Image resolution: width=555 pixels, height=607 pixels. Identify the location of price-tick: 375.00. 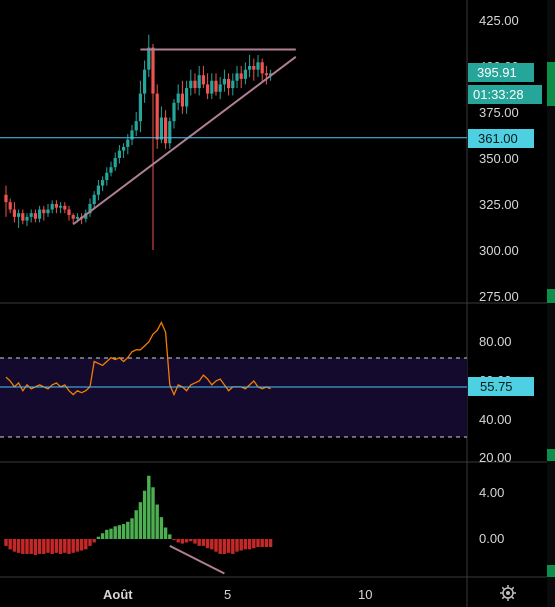
(499, 112).